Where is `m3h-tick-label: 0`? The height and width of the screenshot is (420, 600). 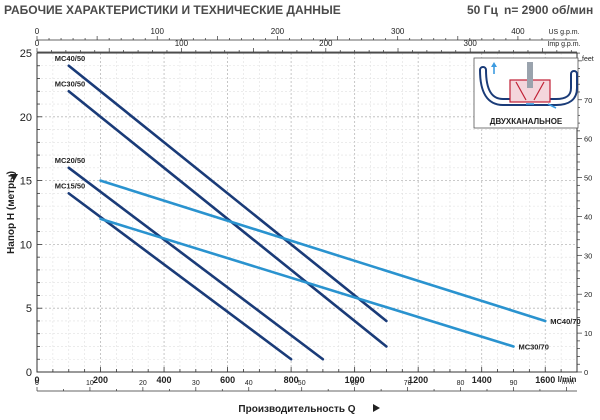 m3h-tick-label: 0 is located at coordinates (37, 383).